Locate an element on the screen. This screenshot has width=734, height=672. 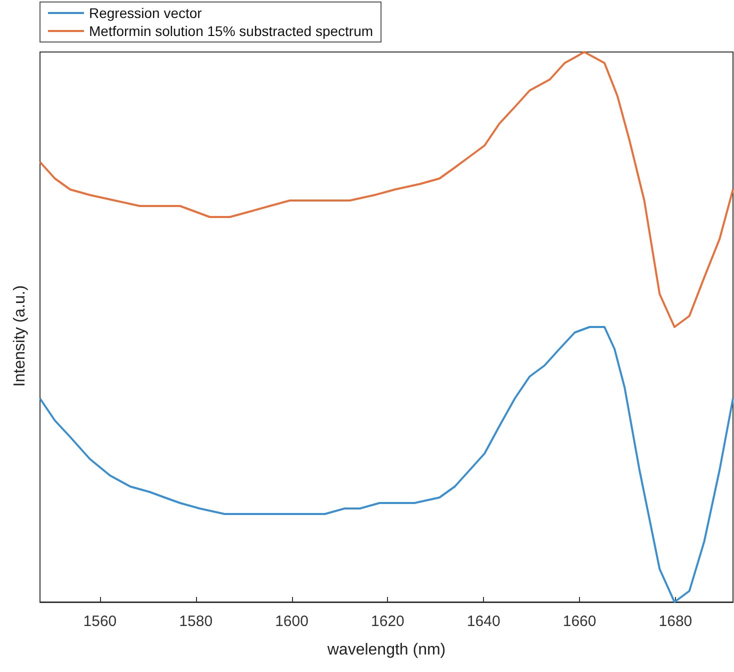
x-tick-label: 1640 is located at coordinates (483, 621).